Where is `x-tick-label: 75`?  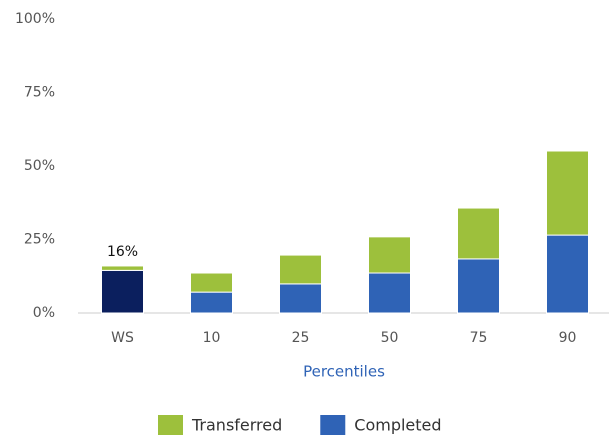
x-tick-label: 75 is located at coordinates (479, 338).